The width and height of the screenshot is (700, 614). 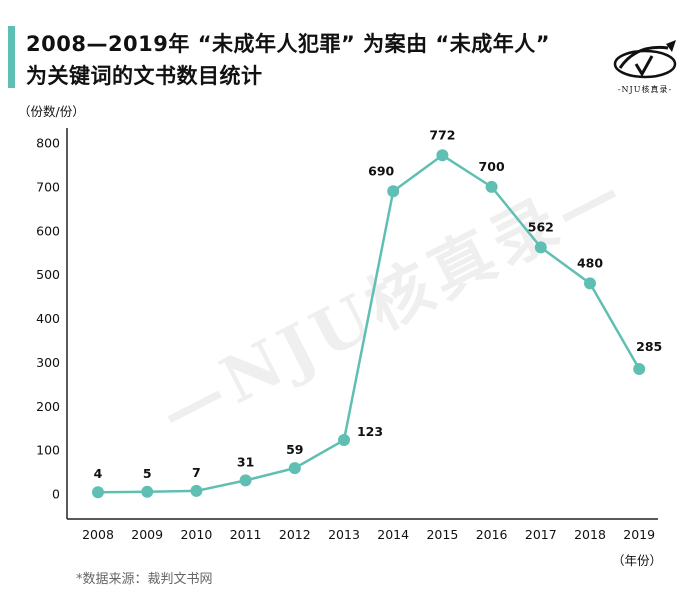 What do you see at coordinates (48, 230) in the screenshot?
I see `y-tick-label: 600` at bounding box center [48, 230].